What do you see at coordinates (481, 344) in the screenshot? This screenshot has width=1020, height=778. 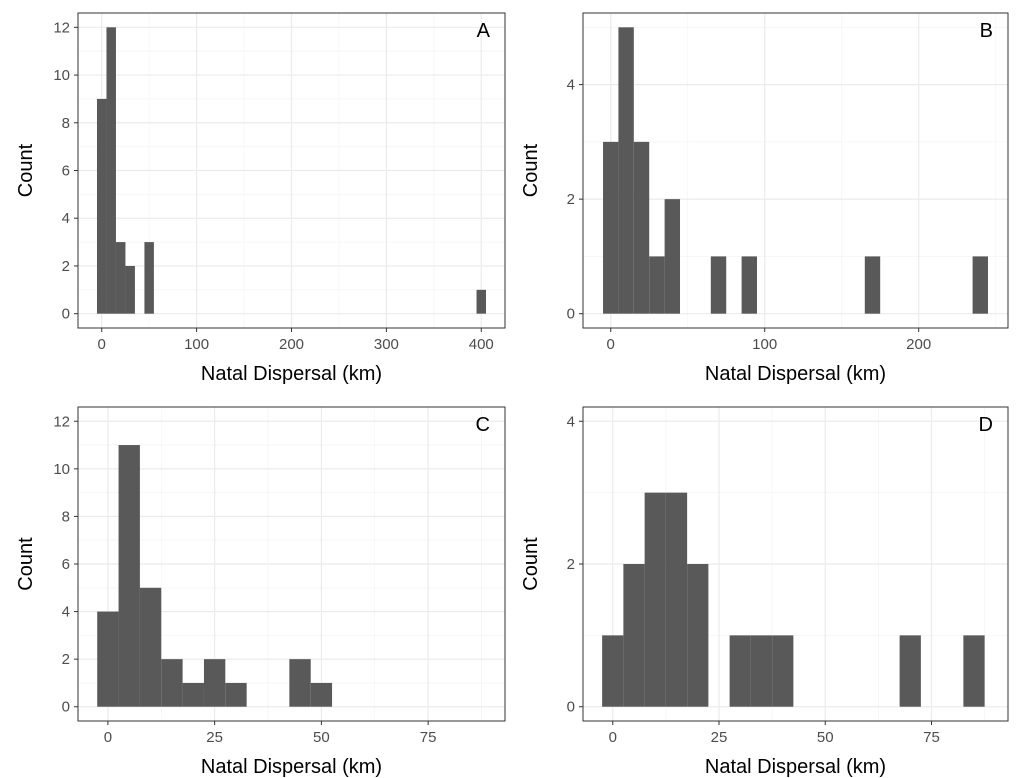 I see `x-tick-label: 400` at bounding box center [481, 344].